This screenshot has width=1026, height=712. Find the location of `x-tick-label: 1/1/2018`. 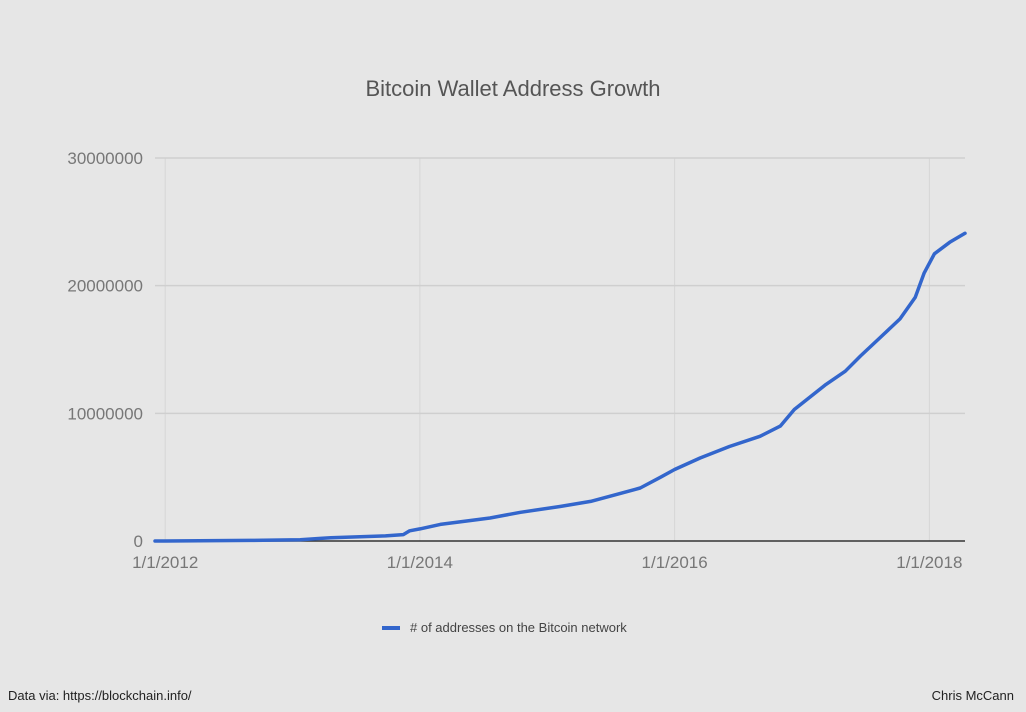

x-tick-label: 1/1/2018 is located at coordinates (929, 562).